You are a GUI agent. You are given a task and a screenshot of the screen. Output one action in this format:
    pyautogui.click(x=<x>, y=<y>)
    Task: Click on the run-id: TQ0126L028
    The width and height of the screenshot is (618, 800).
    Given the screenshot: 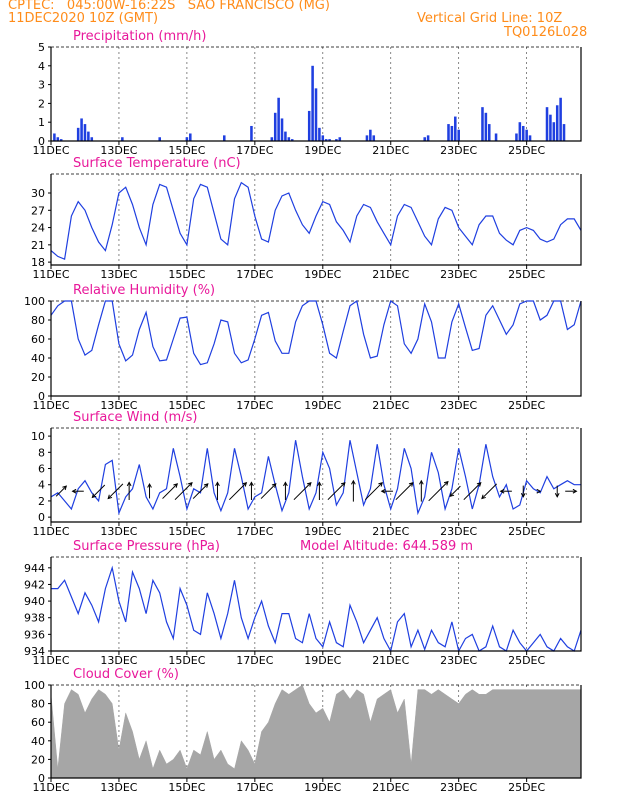 What is the action you would take?
    pyautogui.click(x=546, y=32)
    